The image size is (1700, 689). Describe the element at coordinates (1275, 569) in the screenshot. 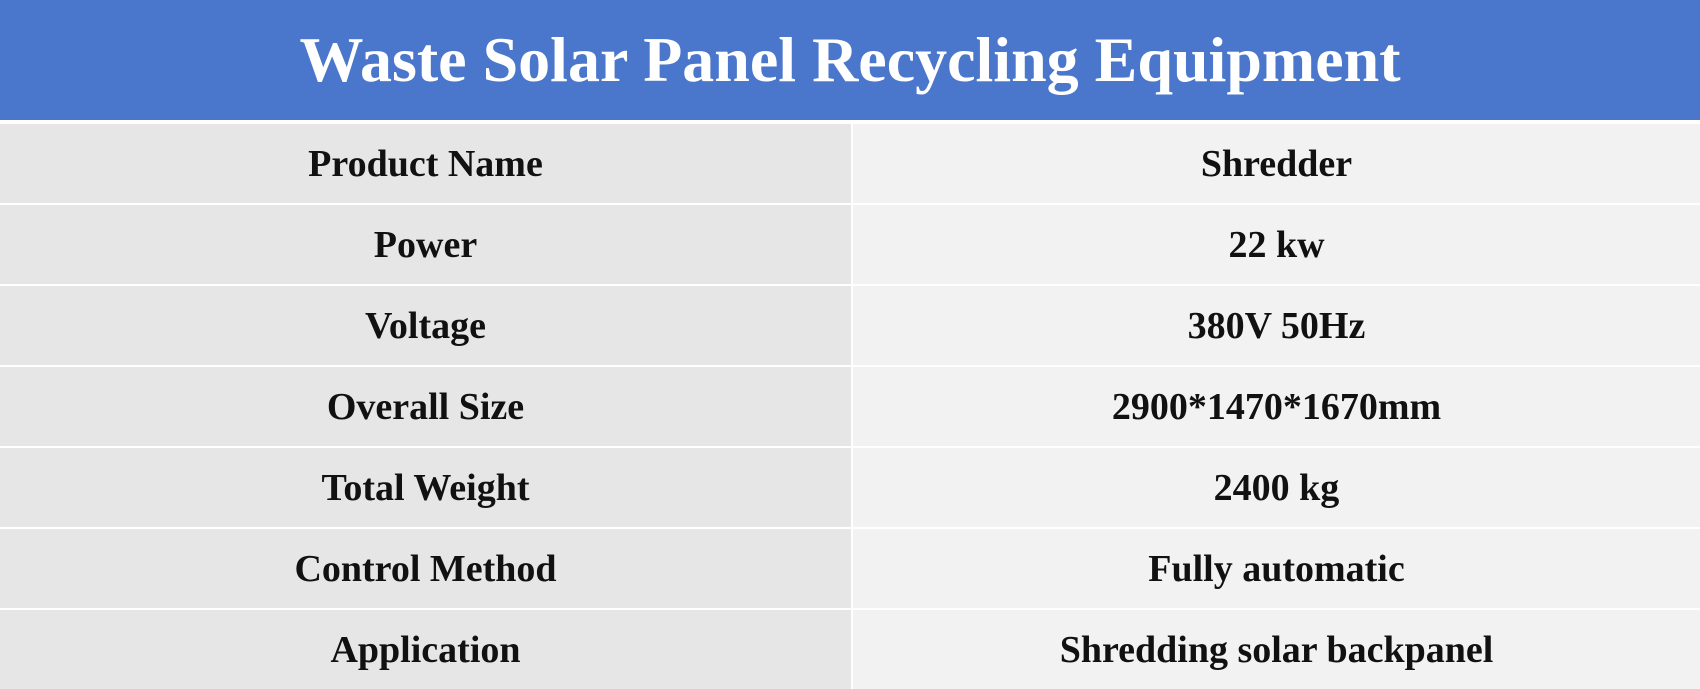

I see `spec-value: Fully automatic` at that location.